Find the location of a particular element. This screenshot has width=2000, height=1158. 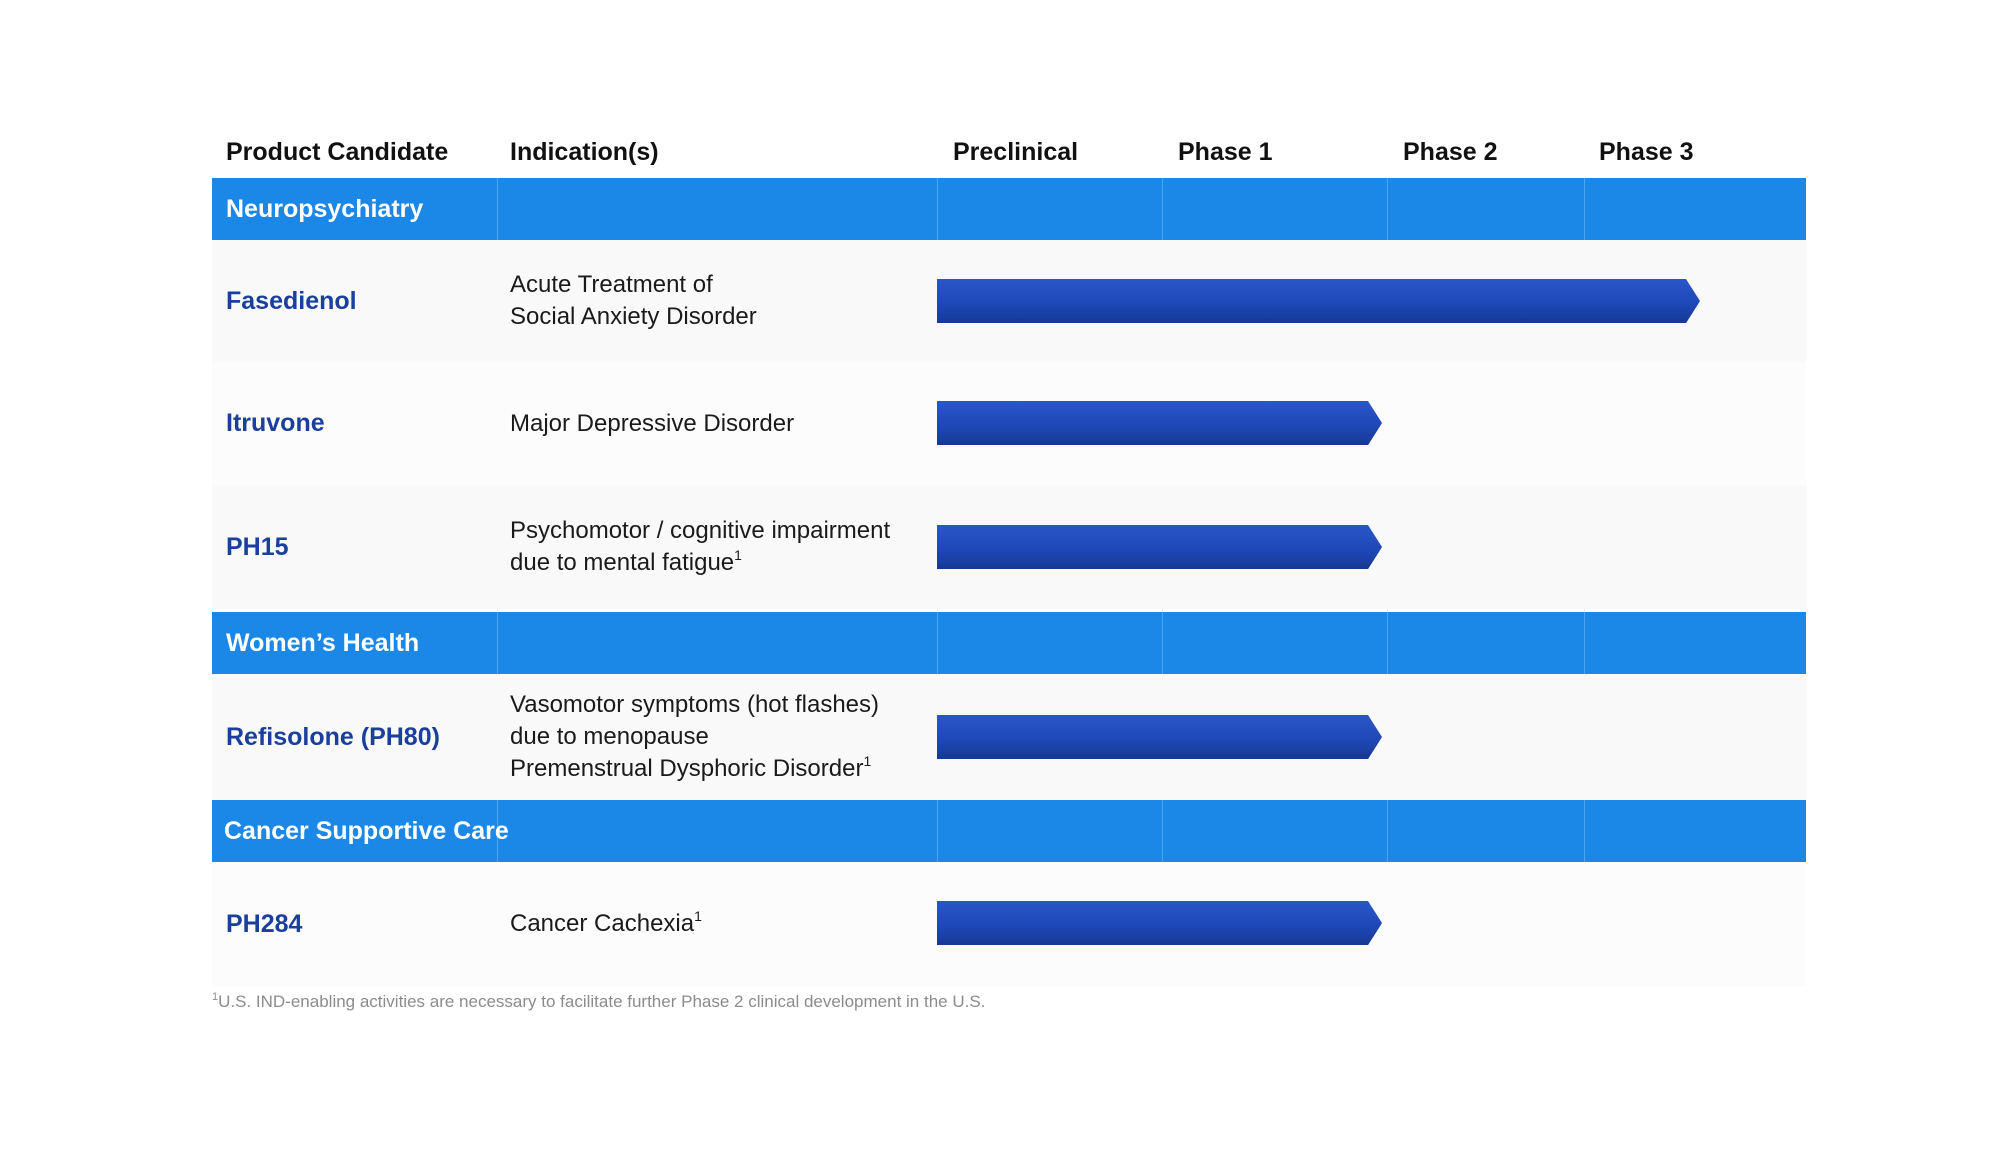

indication-line: due to mental fatigue1 is located at coordinates (626, 561).